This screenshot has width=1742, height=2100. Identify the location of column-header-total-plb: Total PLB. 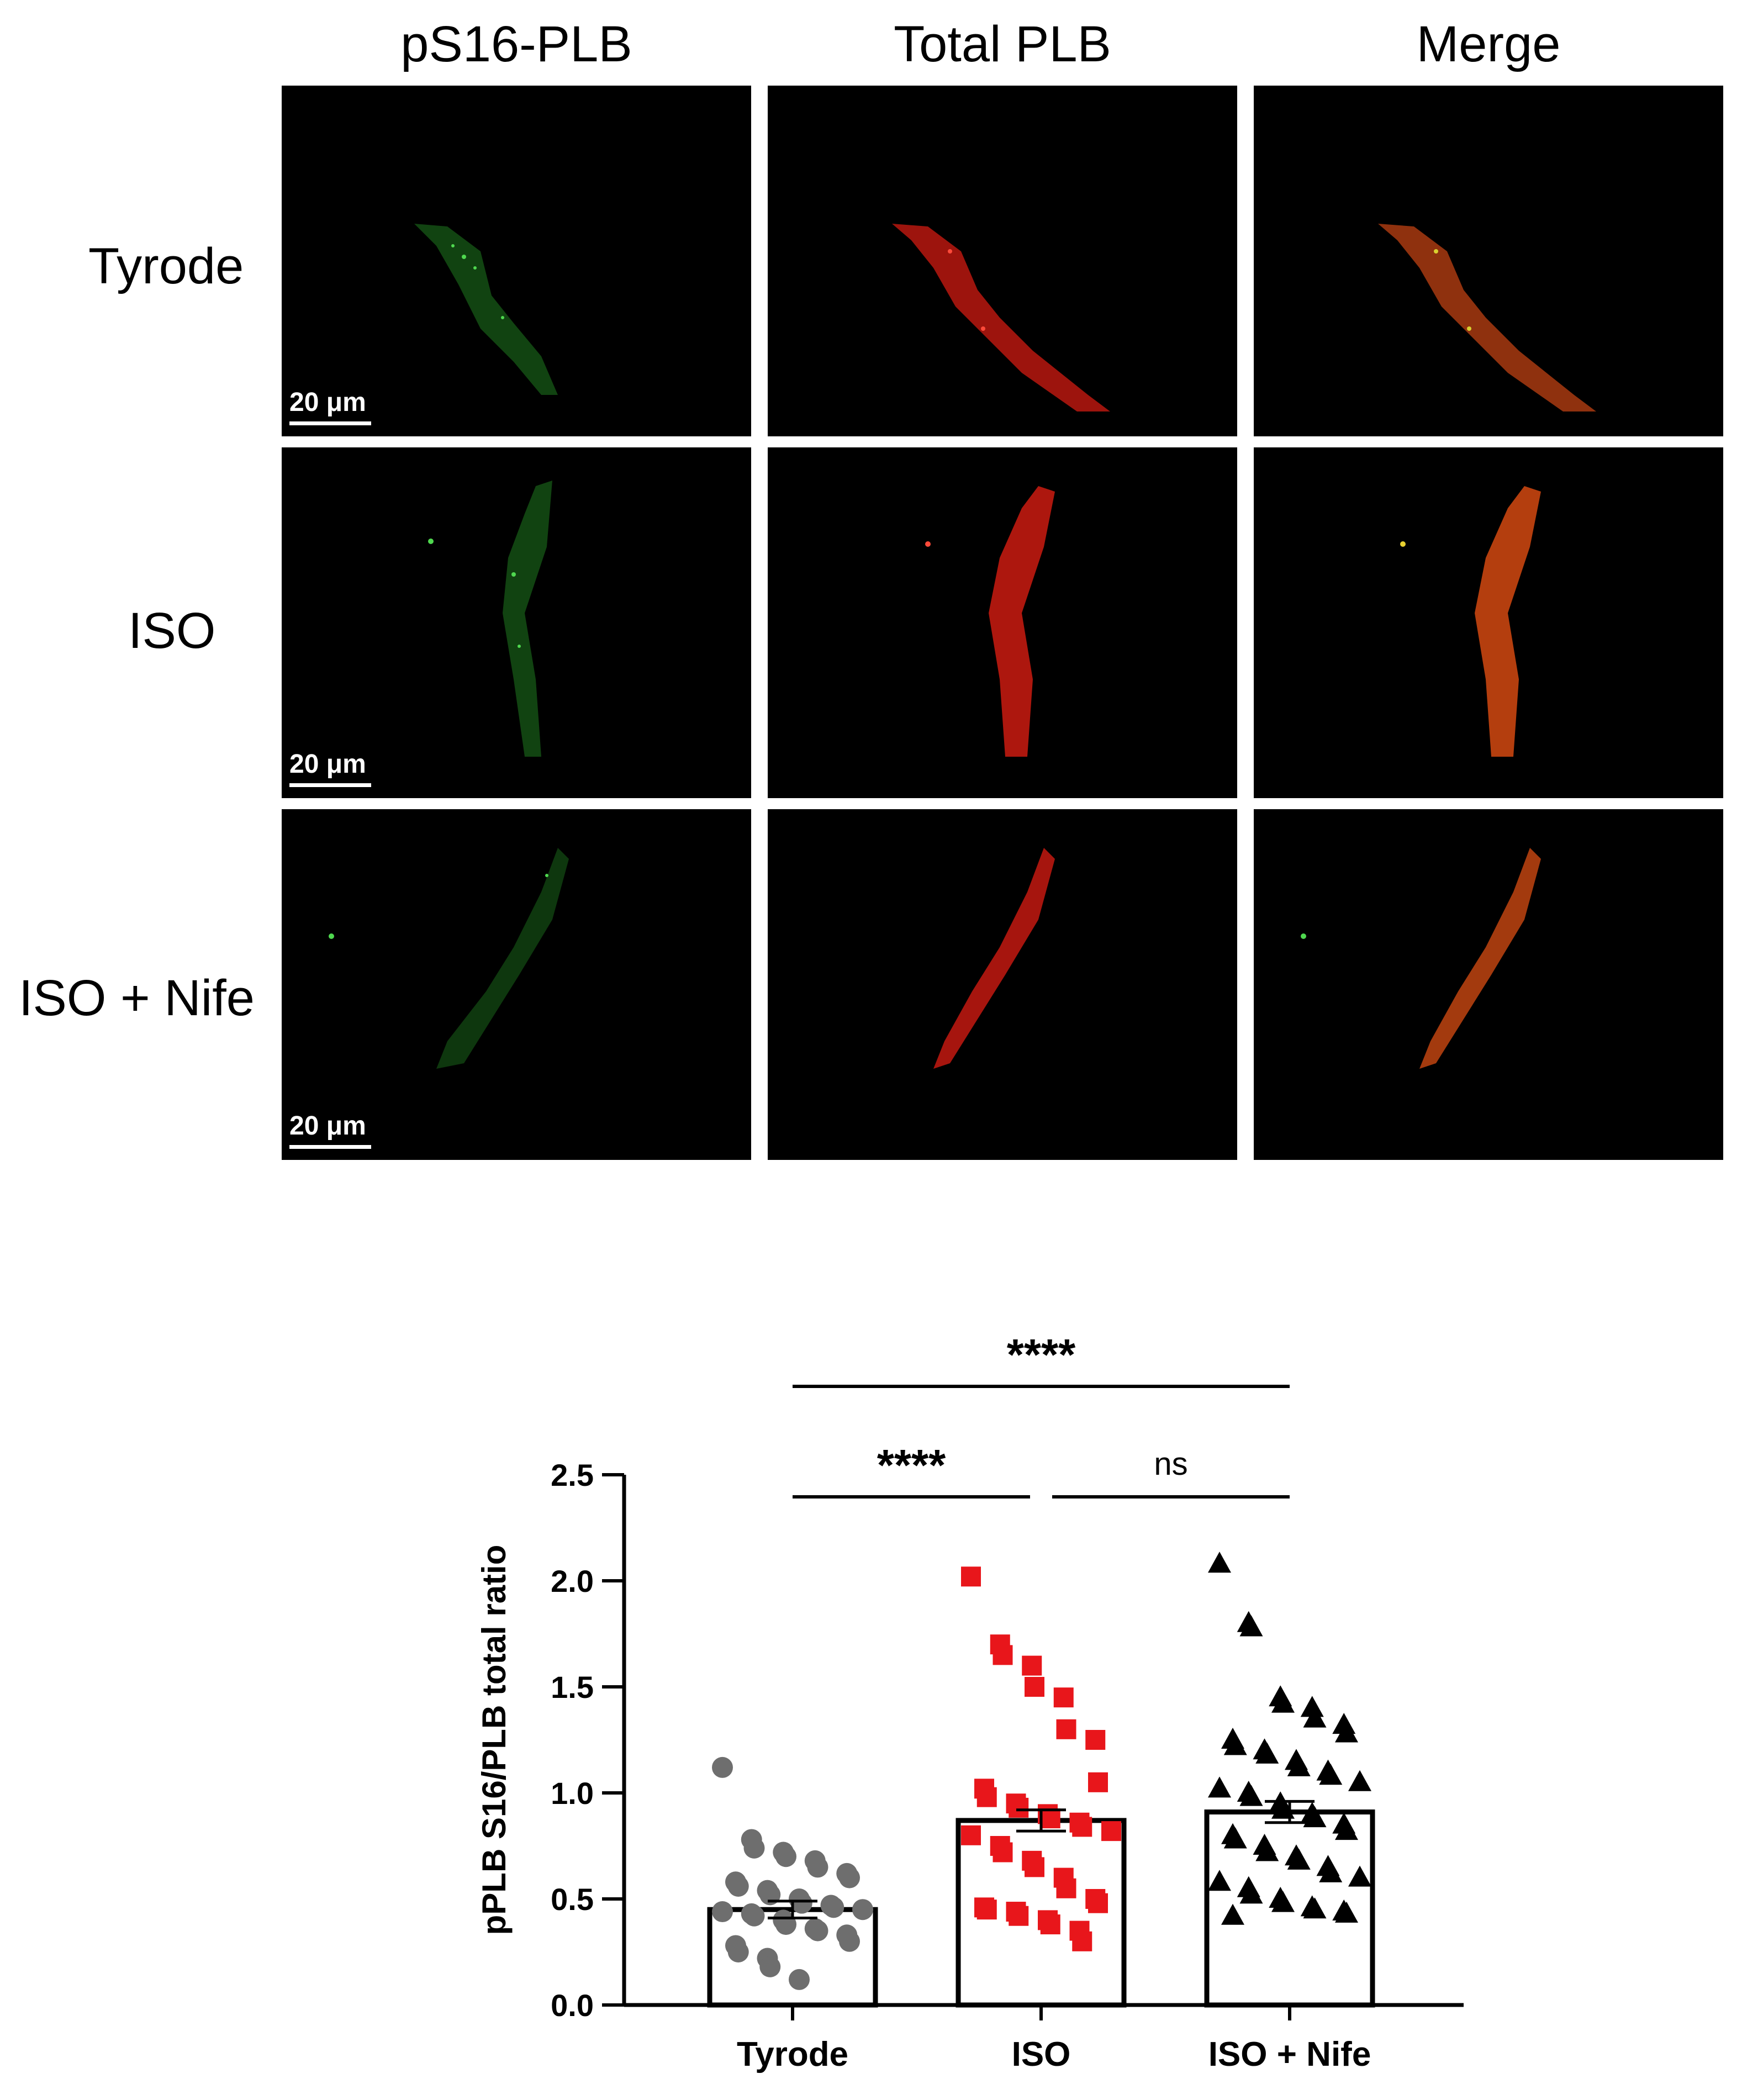
(1002, 44).